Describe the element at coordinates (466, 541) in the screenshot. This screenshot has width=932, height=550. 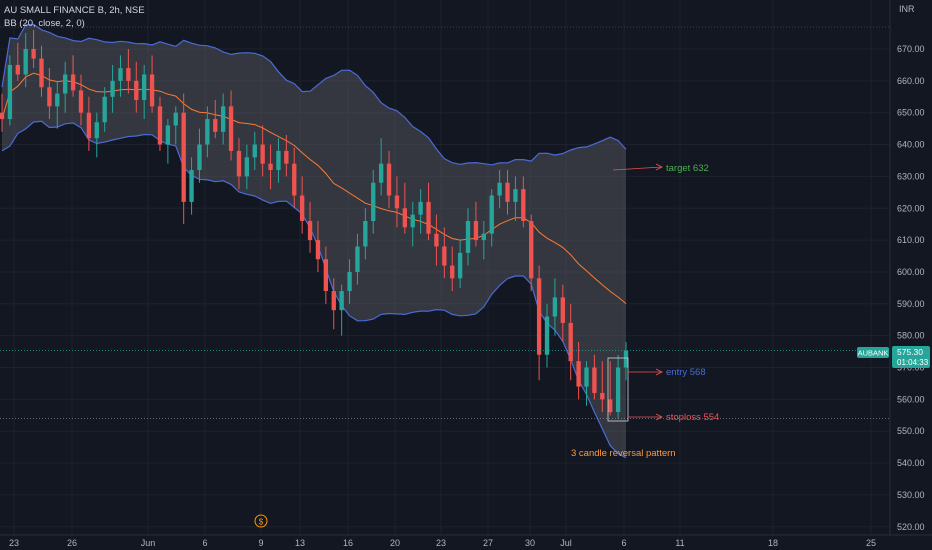
I see `time-axis: 23 26 Jun 6 9 13 16 20 23 27 30 Jul 6 11 18 25` at that location.